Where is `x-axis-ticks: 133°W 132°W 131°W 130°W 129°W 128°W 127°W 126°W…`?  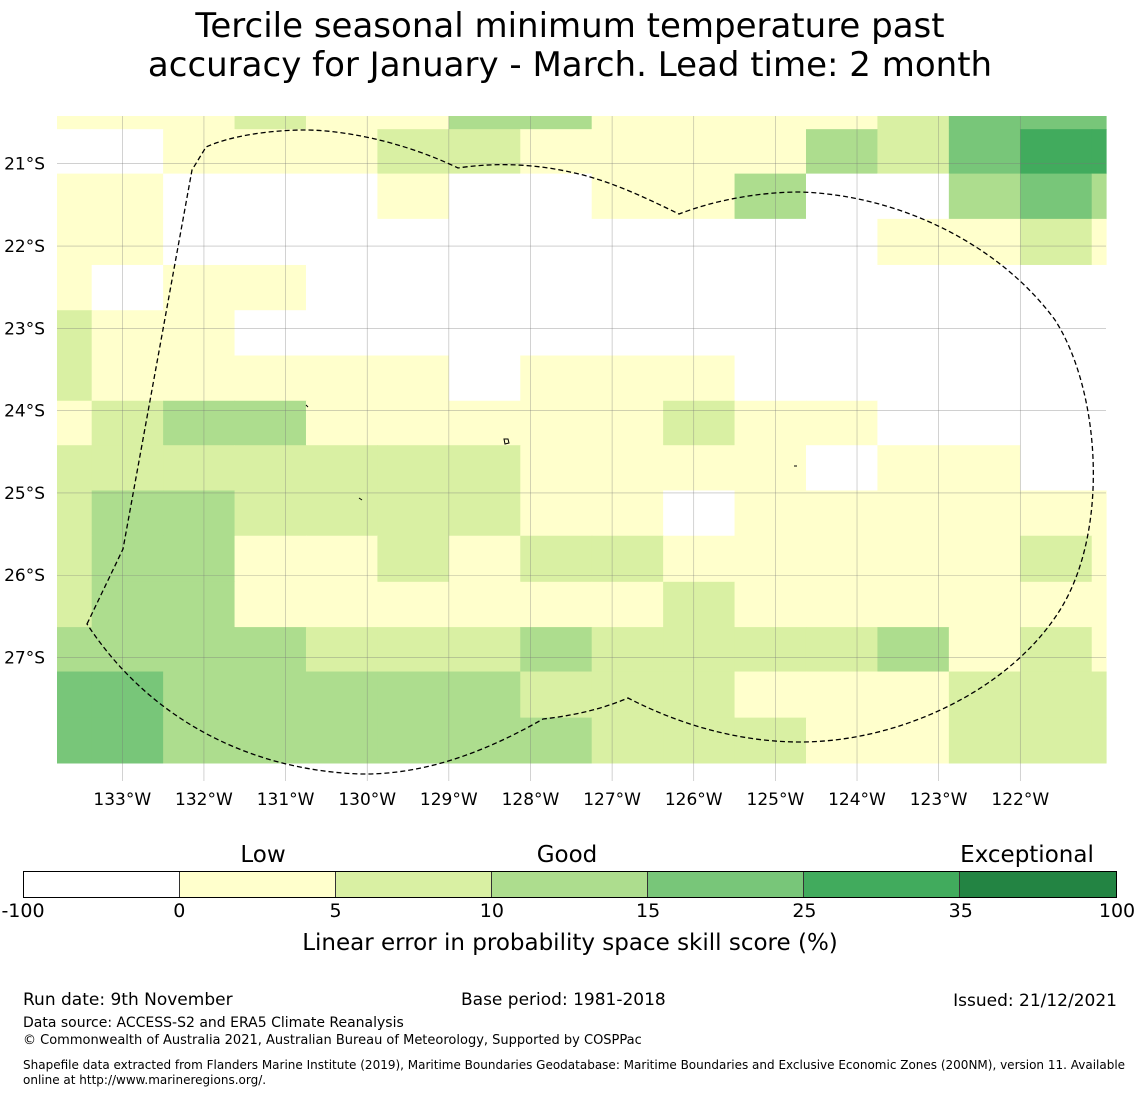
x-axis-ticks: 133°W 132°W 131°W 130°W 129°W 128°W 127°W 126°W… is located at coordinates (571, 800).